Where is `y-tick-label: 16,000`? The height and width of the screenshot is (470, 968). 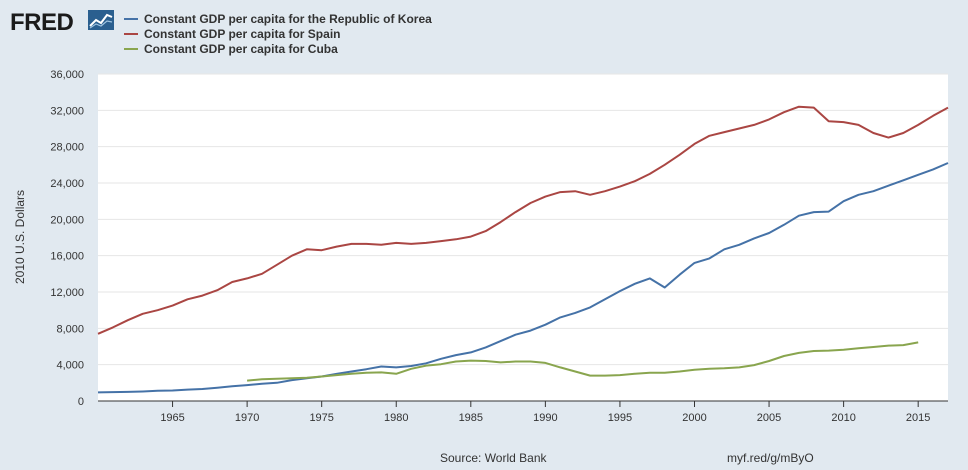
y-tick-label: 16,000 is located at coordinates (67, 257).